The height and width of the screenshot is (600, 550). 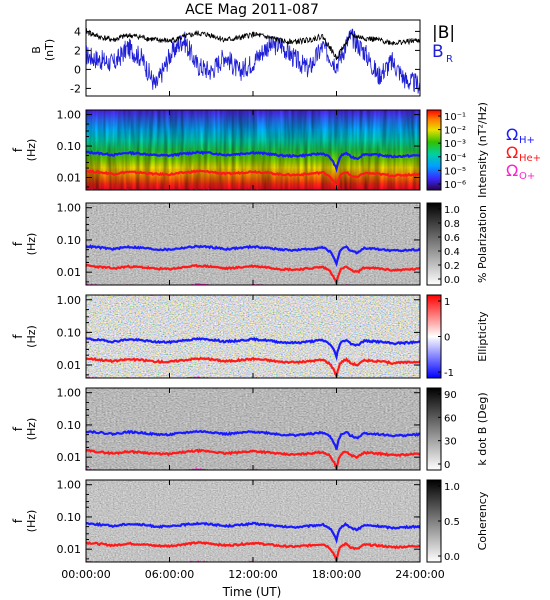 I want to click on series-line-b-total, so click(x=253, y=44).